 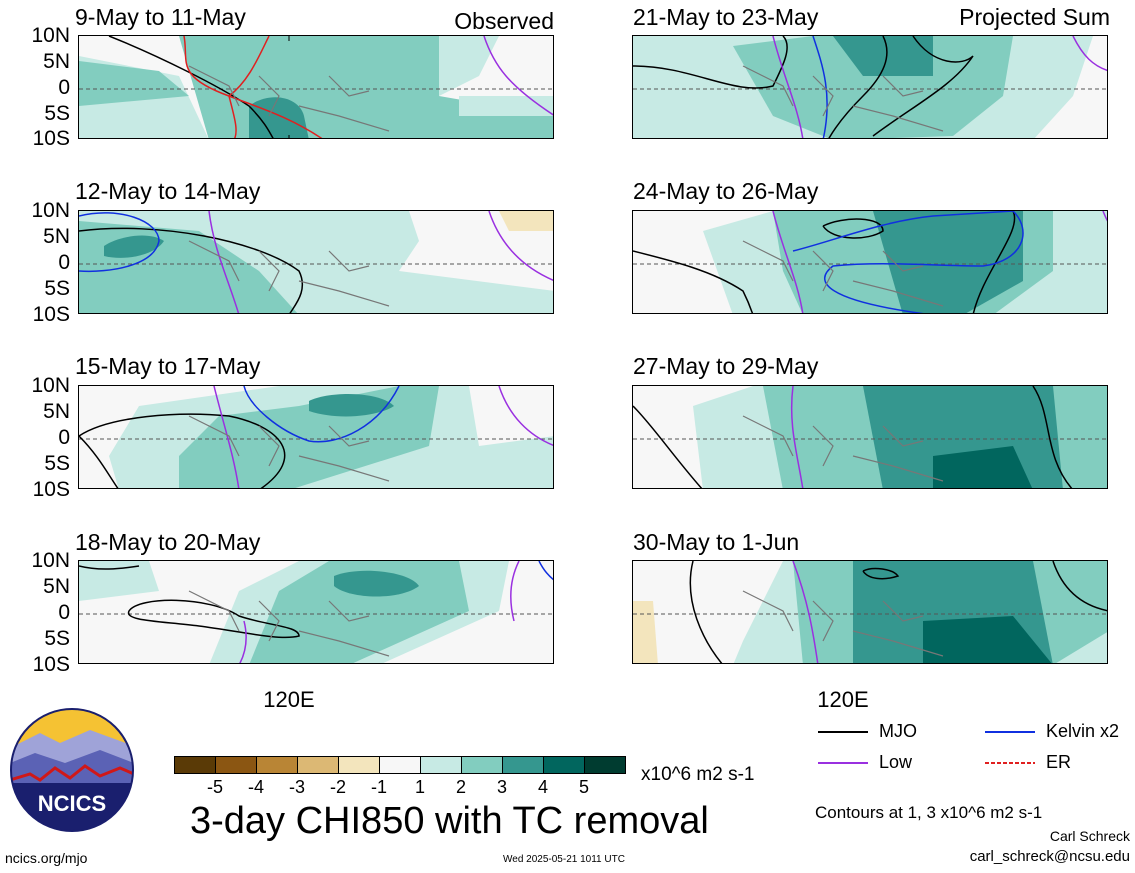 I want to click on legend-label-kelvin: Kelvin x2, so click(x=1083, y=731).